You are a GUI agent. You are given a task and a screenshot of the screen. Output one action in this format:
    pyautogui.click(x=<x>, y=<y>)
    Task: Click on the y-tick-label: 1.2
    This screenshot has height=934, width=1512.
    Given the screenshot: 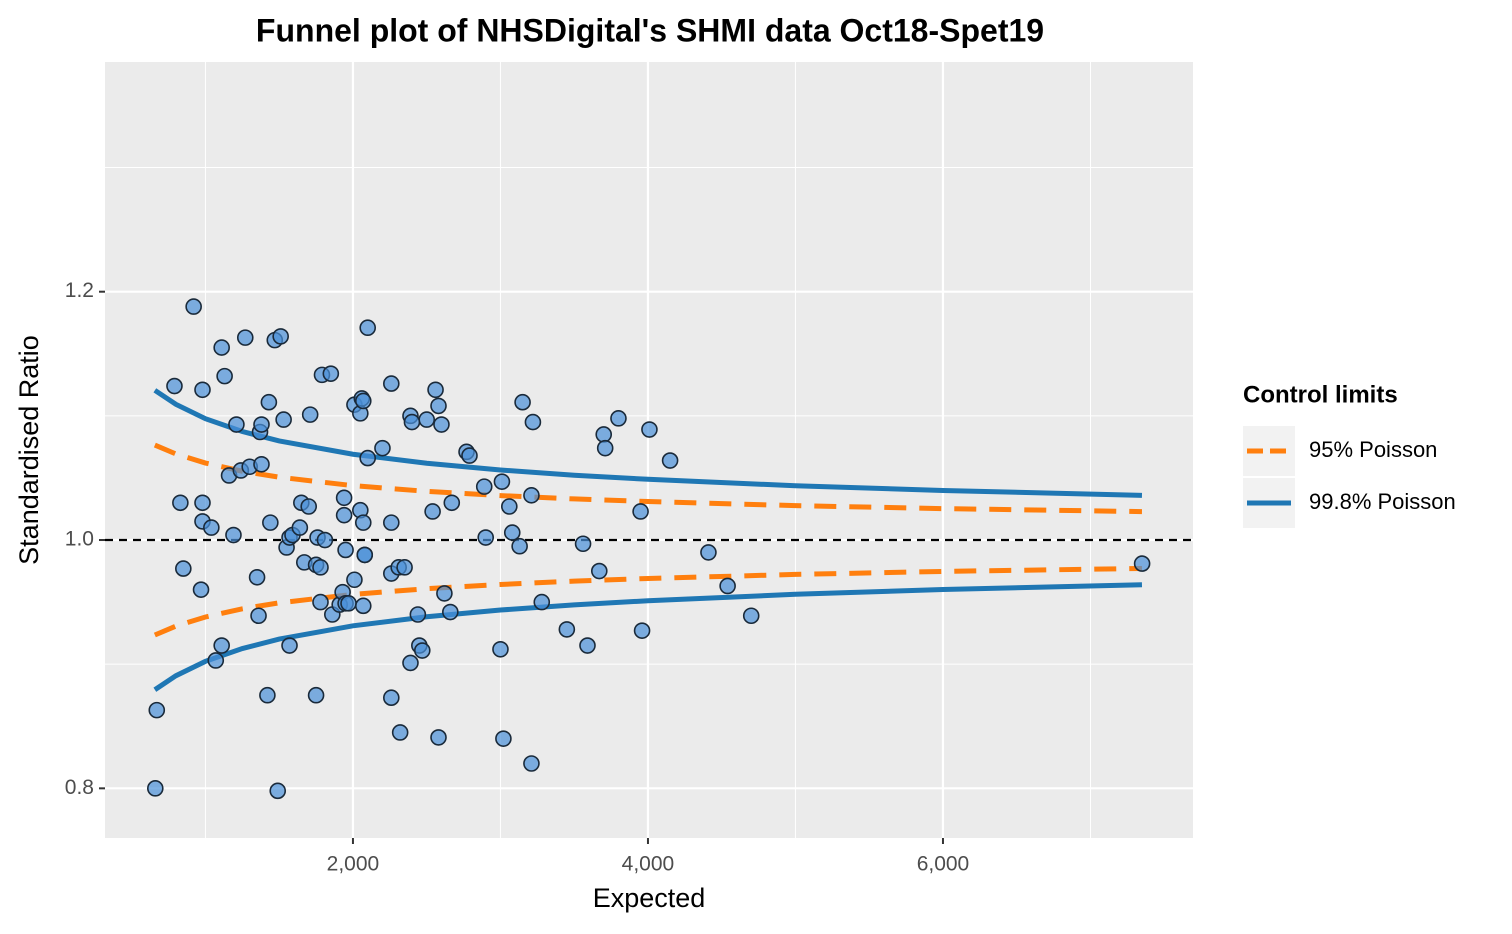 What is the action you would take?
    pyautogui.click(x=79, y=290)
    